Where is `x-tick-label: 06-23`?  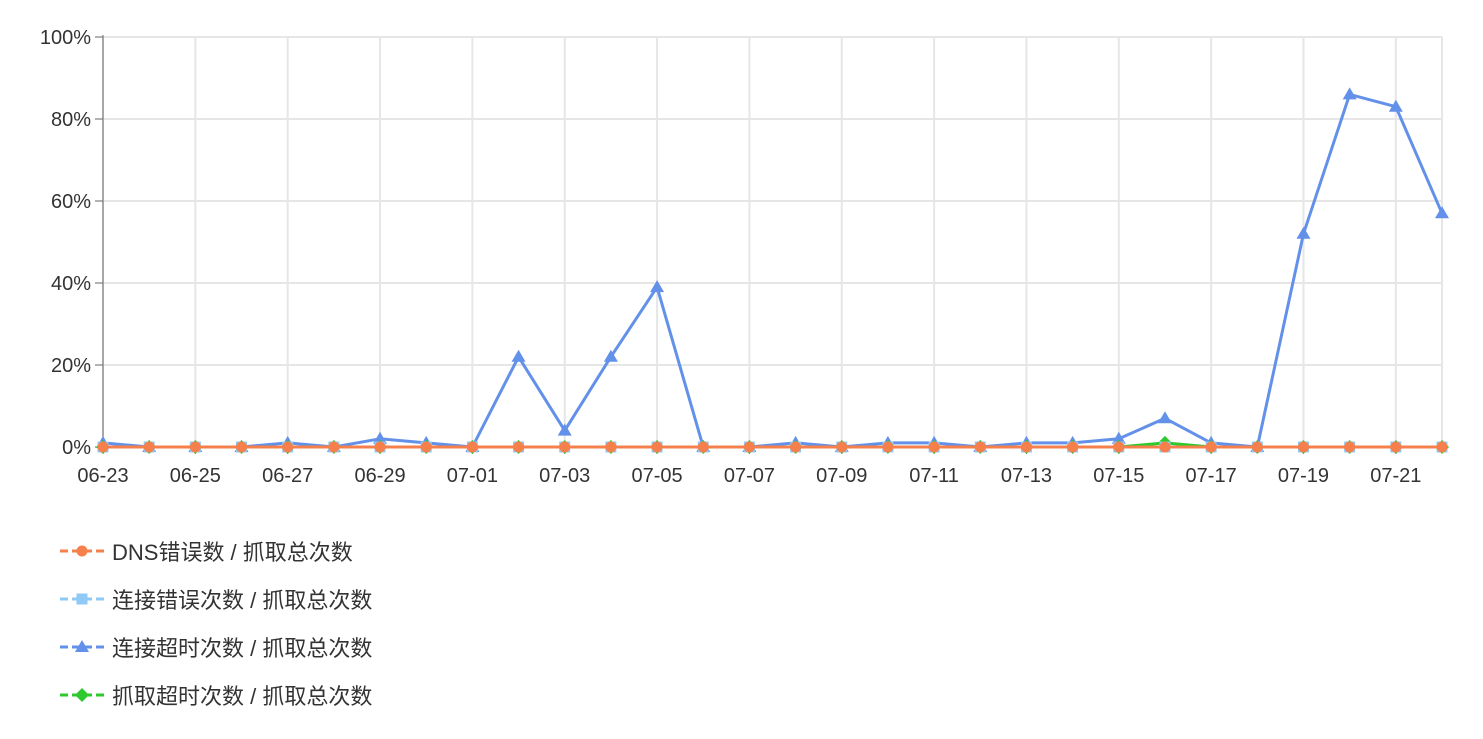
x-tick-label: 06-23 is located at coordinates (102, 476).